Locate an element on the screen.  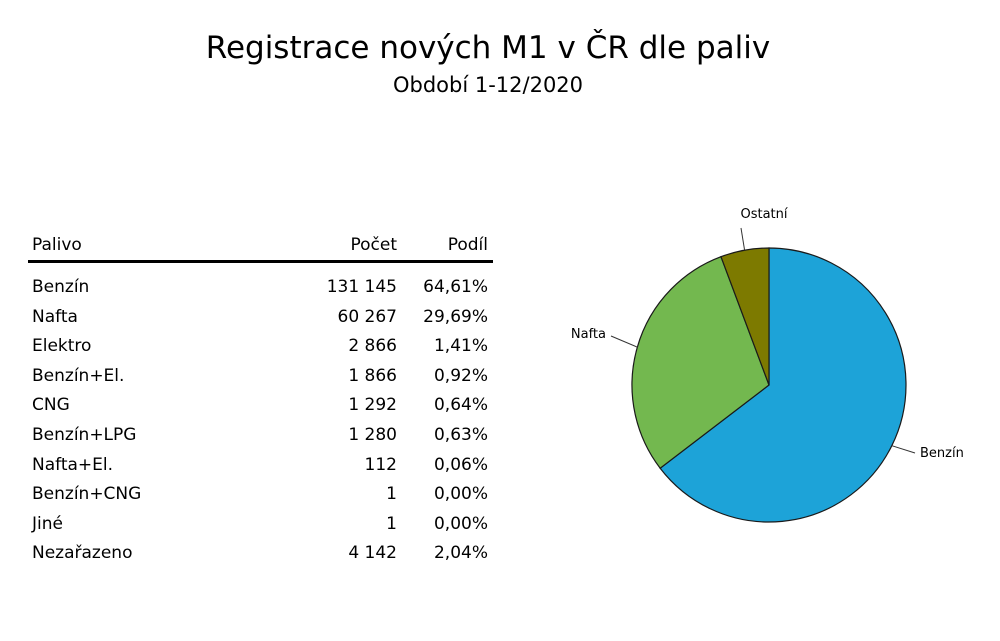
cell-share: 64,61% is located at coordinates (455, 287).